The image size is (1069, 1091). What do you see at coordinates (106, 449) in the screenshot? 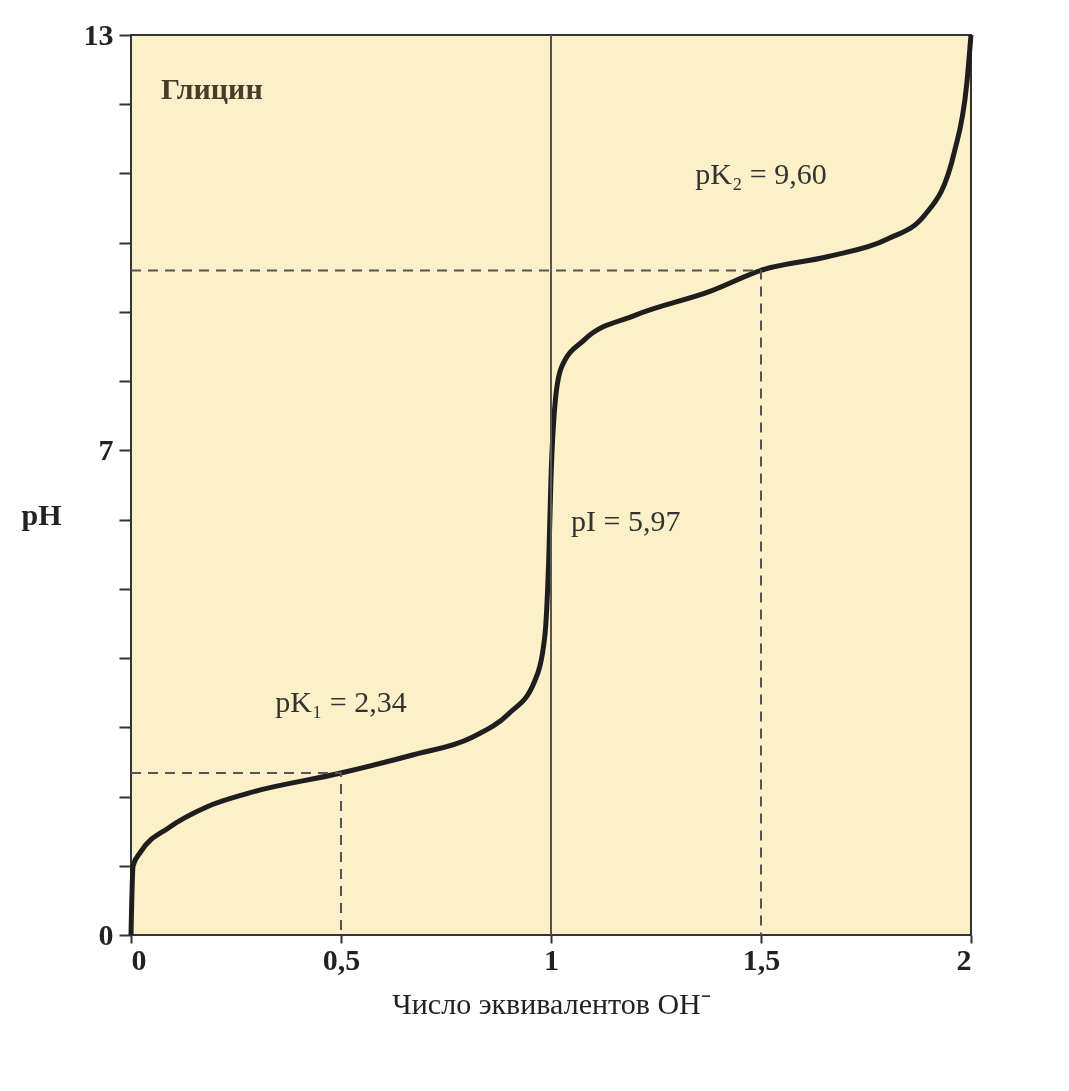
I see `y-tick-label: 7` at bounding box center [106, 449].